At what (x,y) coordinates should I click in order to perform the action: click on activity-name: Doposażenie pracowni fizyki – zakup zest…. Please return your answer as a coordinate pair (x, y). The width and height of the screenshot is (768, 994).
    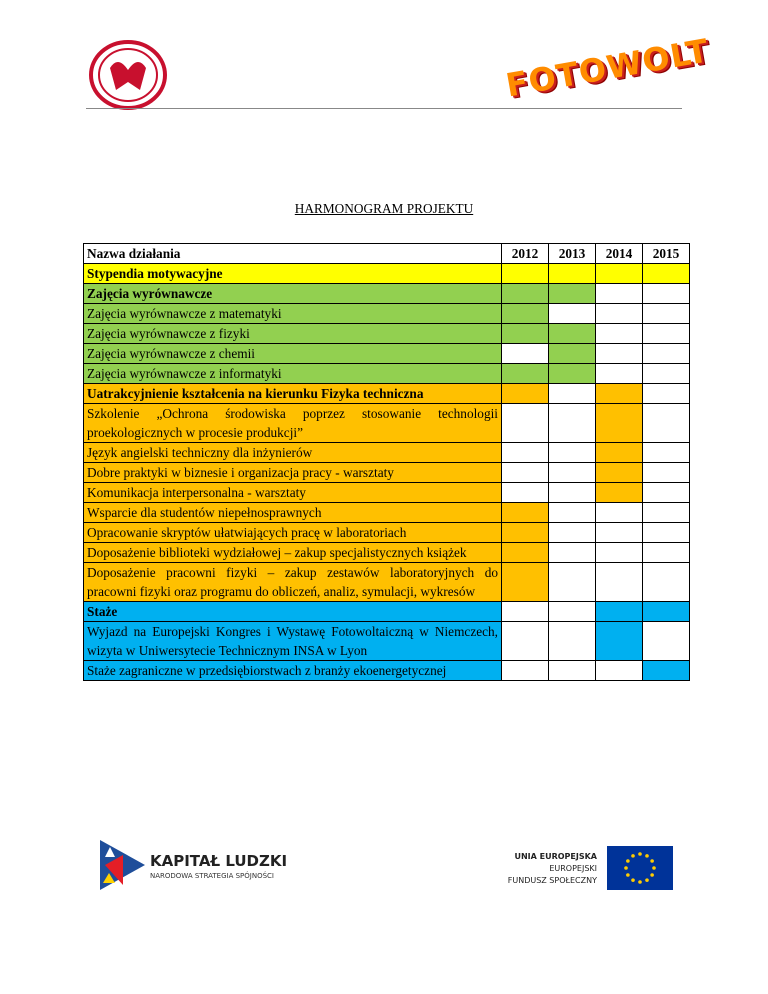
    Looking at the image, I should click on (292, 582).